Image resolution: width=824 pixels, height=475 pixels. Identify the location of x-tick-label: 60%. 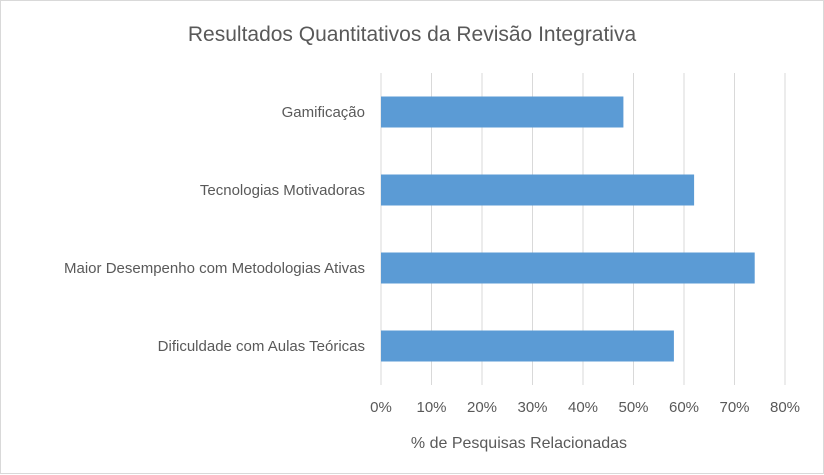
(684, 407).